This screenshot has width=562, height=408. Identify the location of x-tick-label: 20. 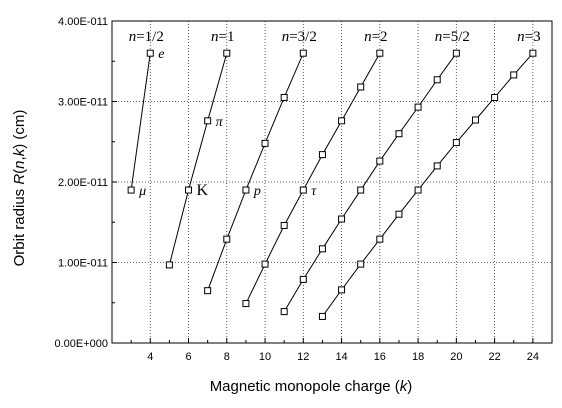
(456, 357).